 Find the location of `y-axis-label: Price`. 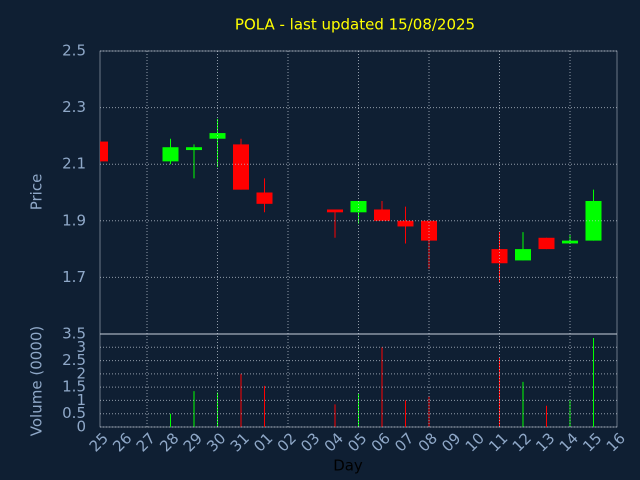

y-axis-label: Price is located at coordinates (37, 192).